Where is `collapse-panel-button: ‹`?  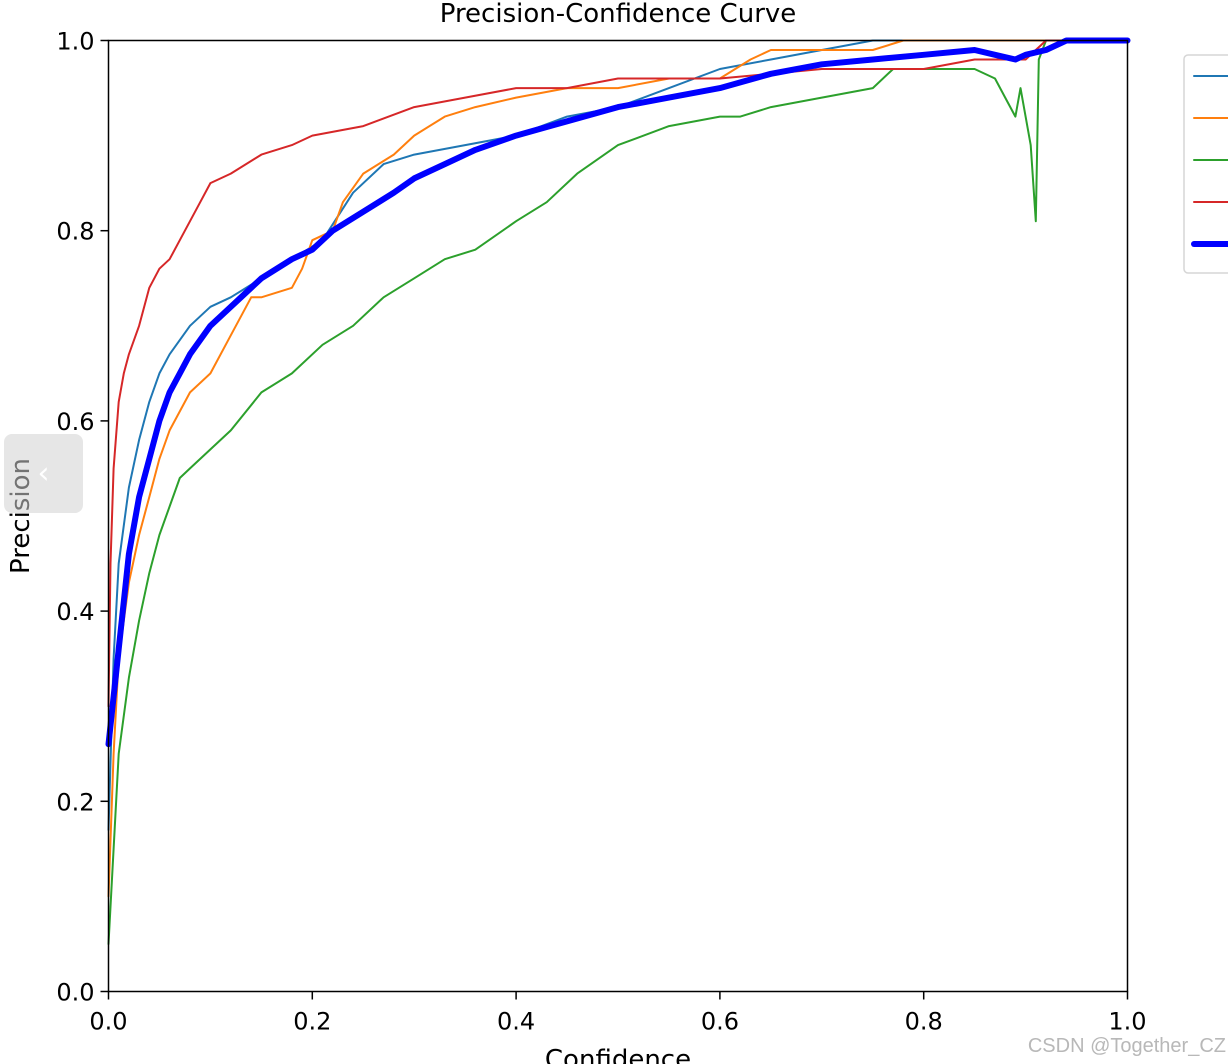 collapse-panel-button: ‹ is located at coordinates (43, 473).